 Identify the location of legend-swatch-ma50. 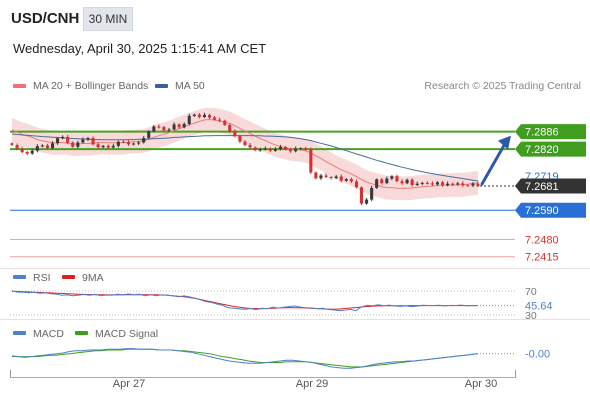
(161, 86).